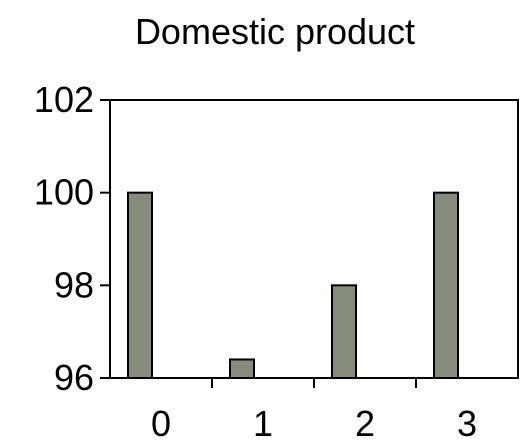 The image size is (520, 448). What do you see at coordinates (467, 423) in the screenshot?
I see `x-tick-label: 3` at bounding box center [467, 423].